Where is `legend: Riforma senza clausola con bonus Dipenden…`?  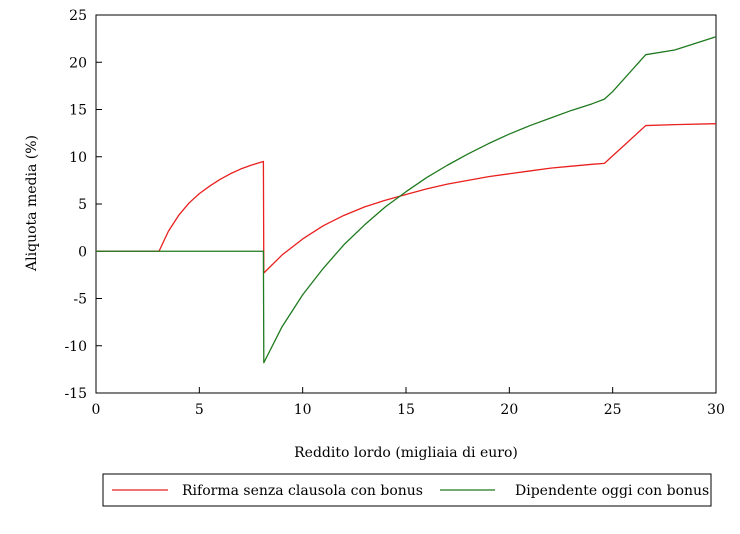 legend: Riforma senza clausola con bonus Dipenden… is located at coordinates (407, 490).